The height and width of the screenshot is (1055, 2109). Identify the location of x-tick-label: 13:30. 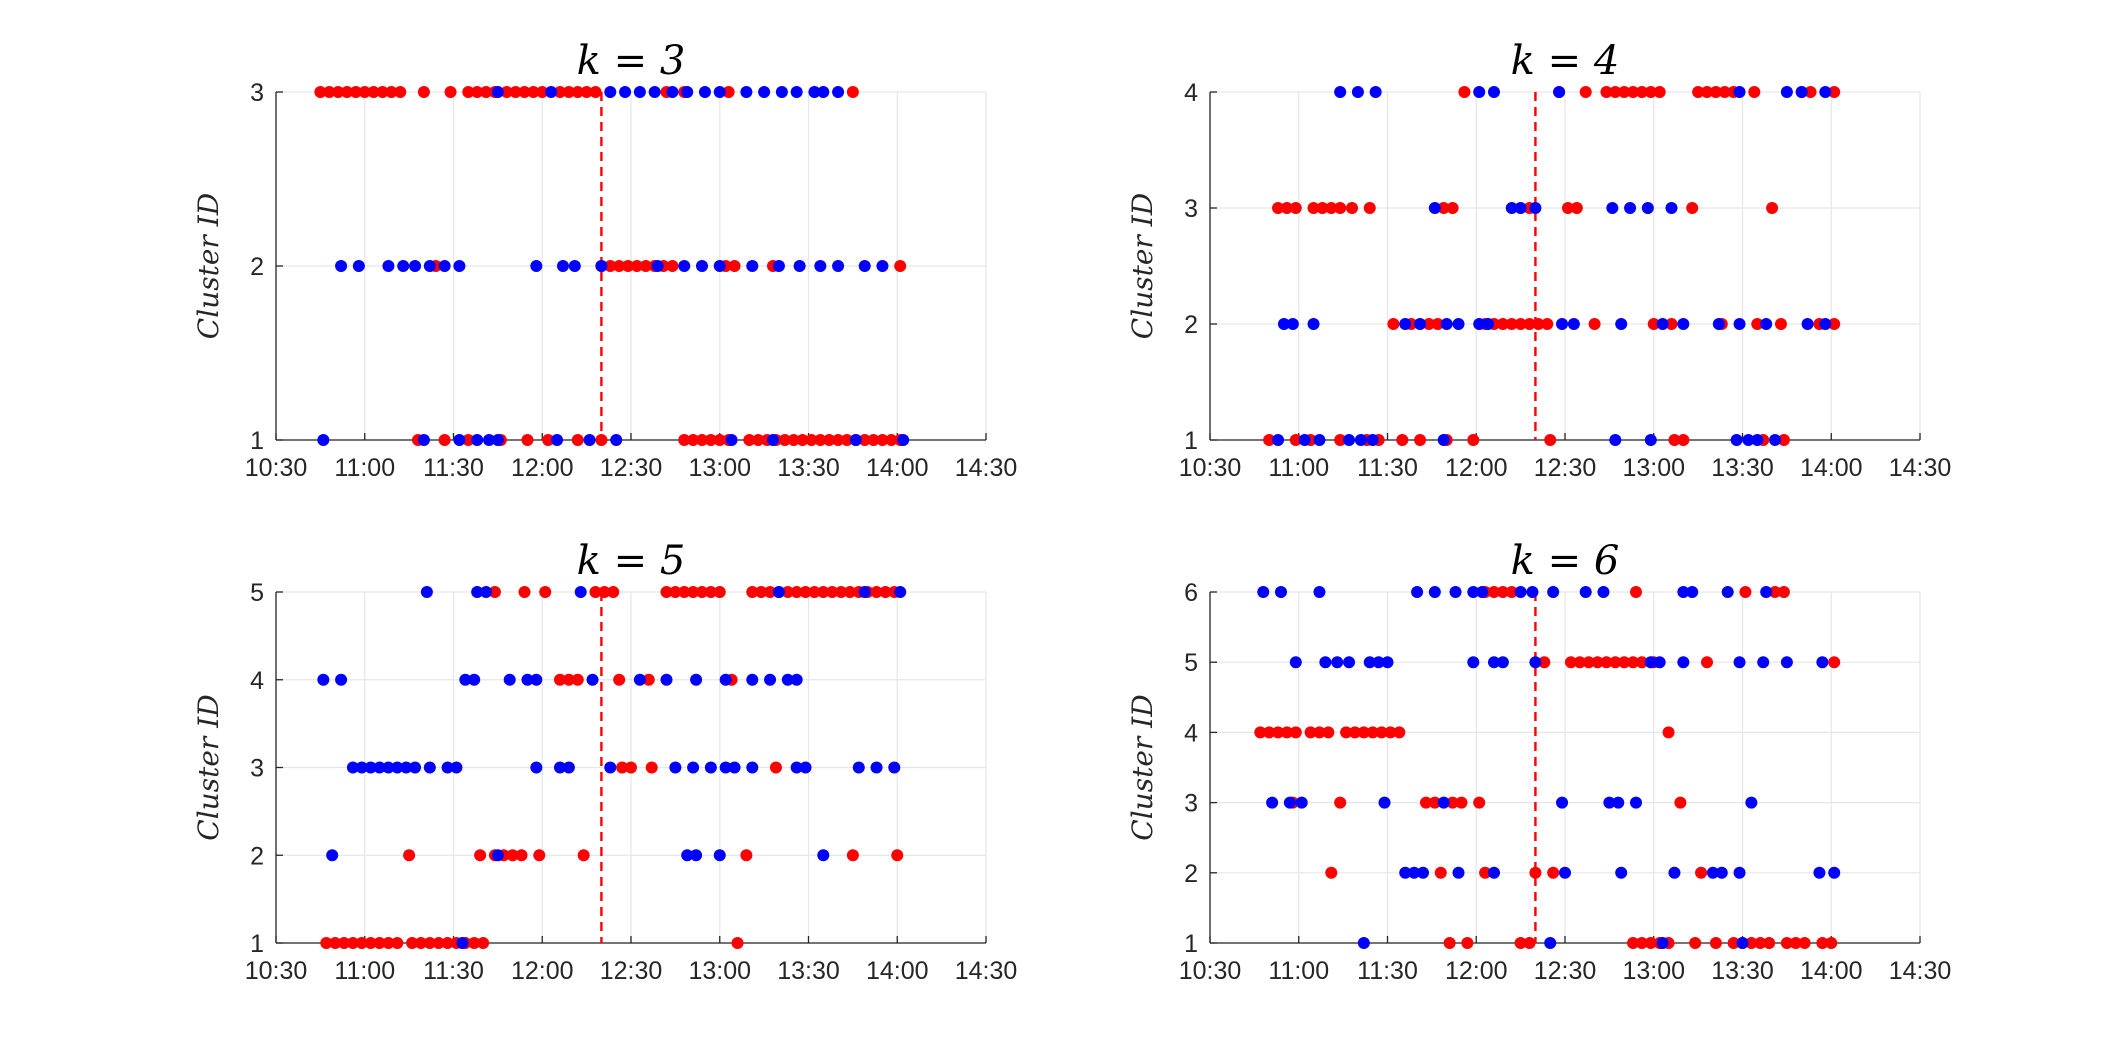
(808, 971).